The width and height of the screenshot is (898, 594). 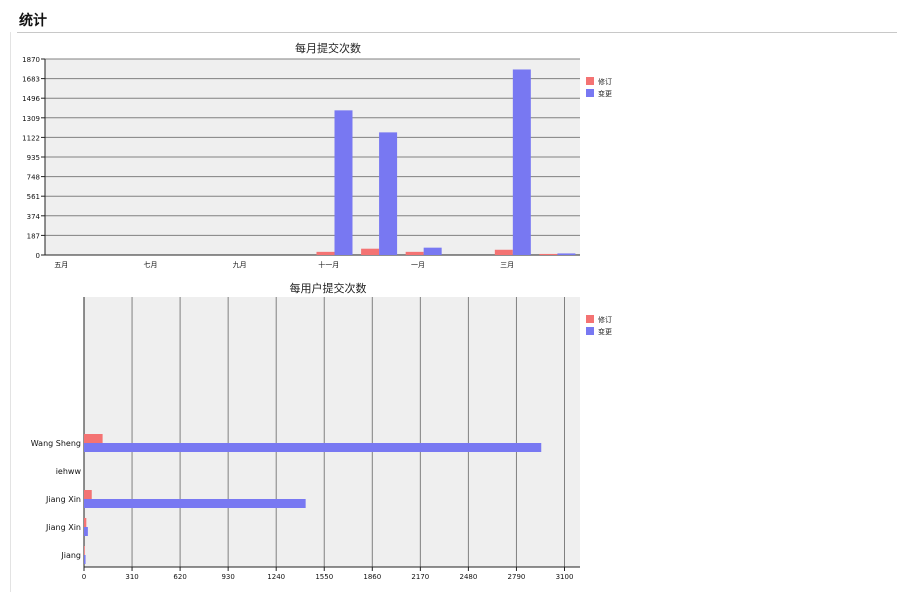 What do you see at coordinates (70, 555) in the screenshot?
I see `y-tick-label: Jiang` at bounding box center [70, 555].